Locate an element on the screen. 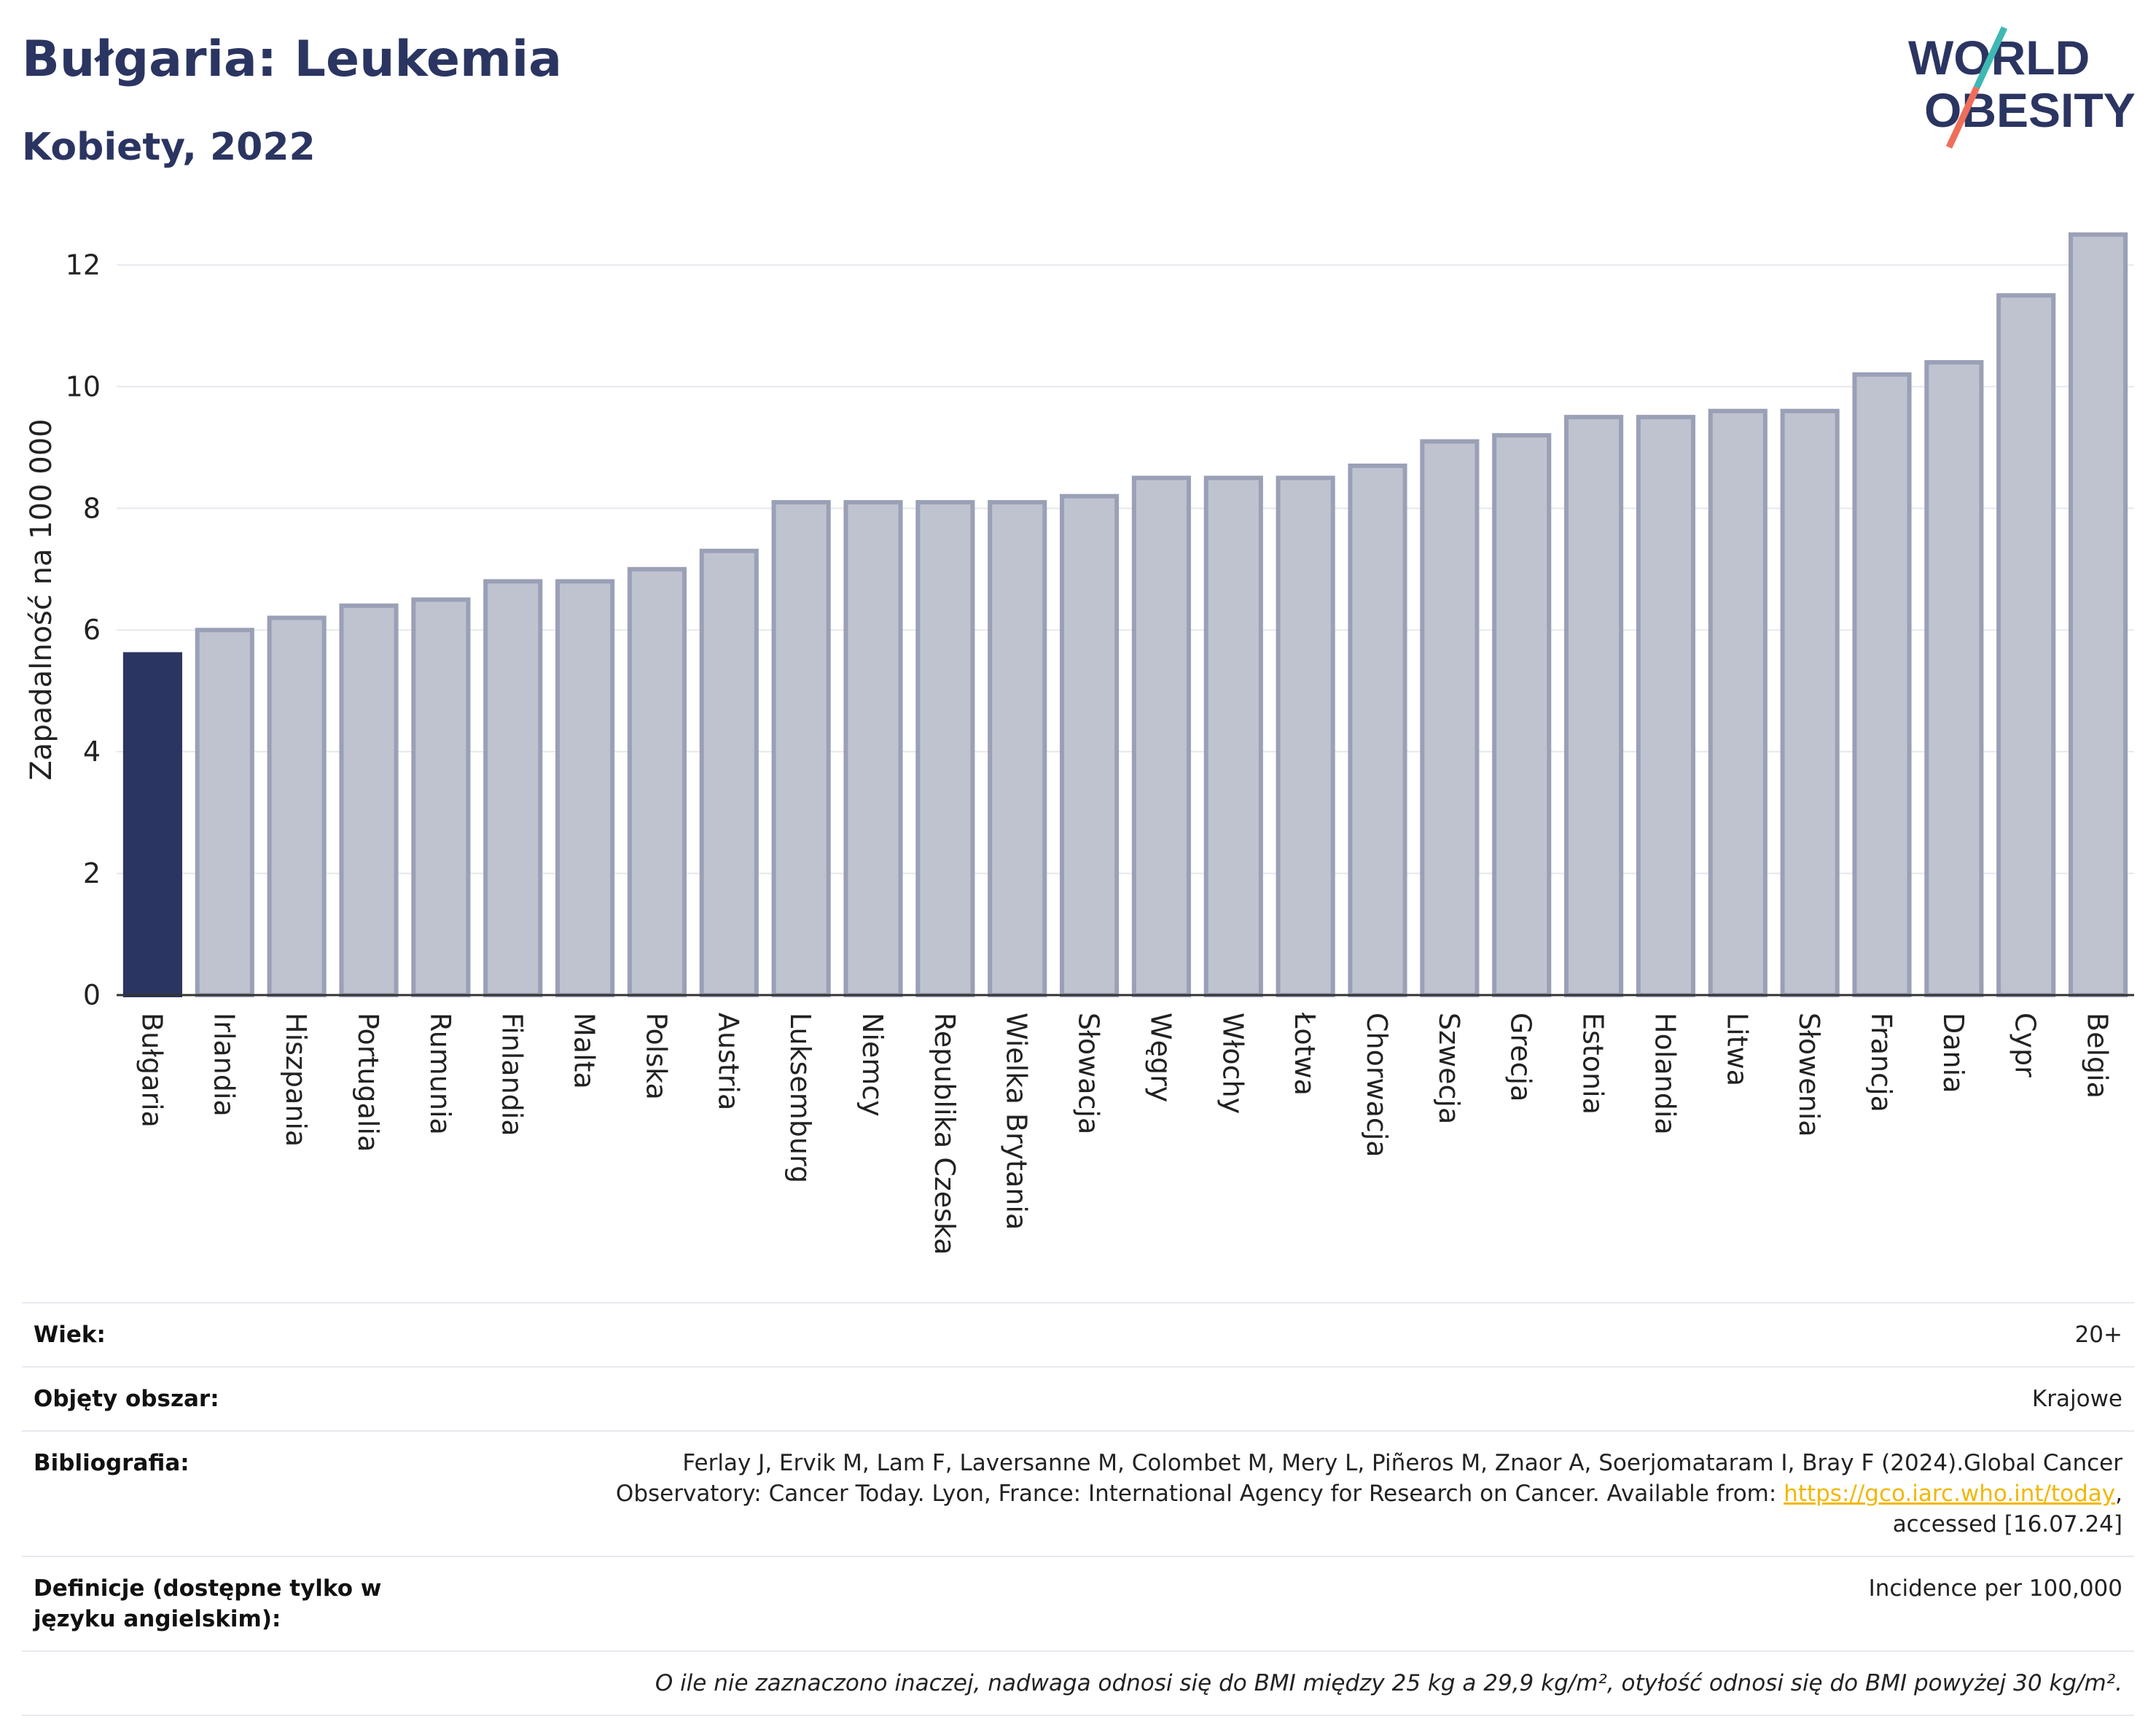 The height and width of the screenshot is (1735, 2156). chart-title: Bułgaria: Leukemia is located at coordinates (292, 59).